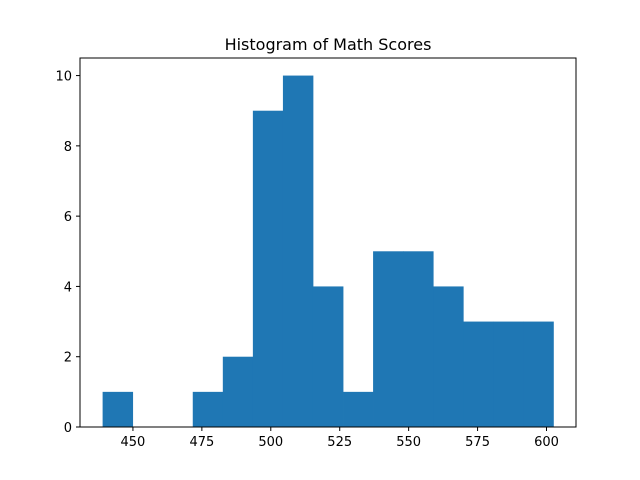 The height and width of the screenshot is (480, 640). What do you see at coordinates (546, 442) in the screenshot?
I see `x-tick-label: 600` at bounding box center [546, 442].